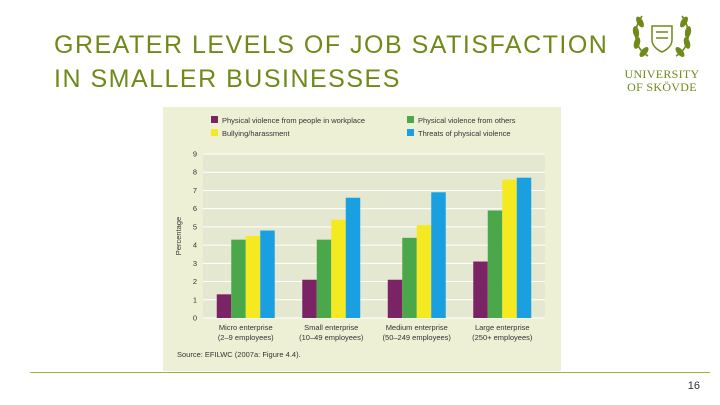  Describe the element at coordinates (178, 236) in the screenshot. I see `y-axis-label: Percentage` at that location.